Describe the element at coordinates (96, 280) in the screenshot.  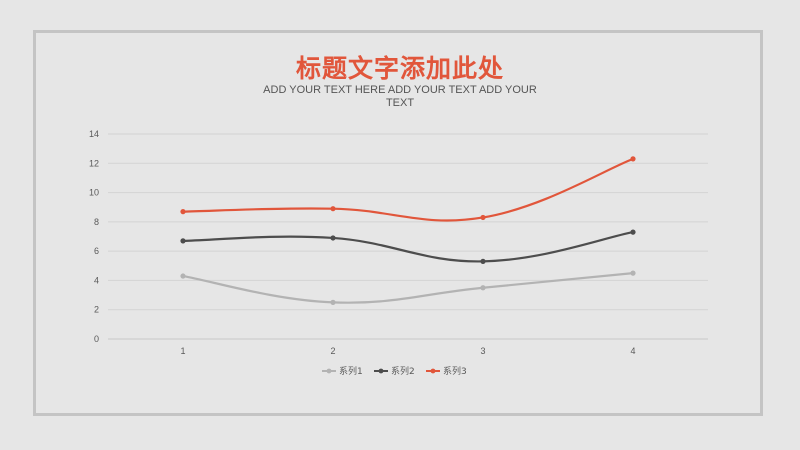
I see `y-tick-label: 4` at that location.